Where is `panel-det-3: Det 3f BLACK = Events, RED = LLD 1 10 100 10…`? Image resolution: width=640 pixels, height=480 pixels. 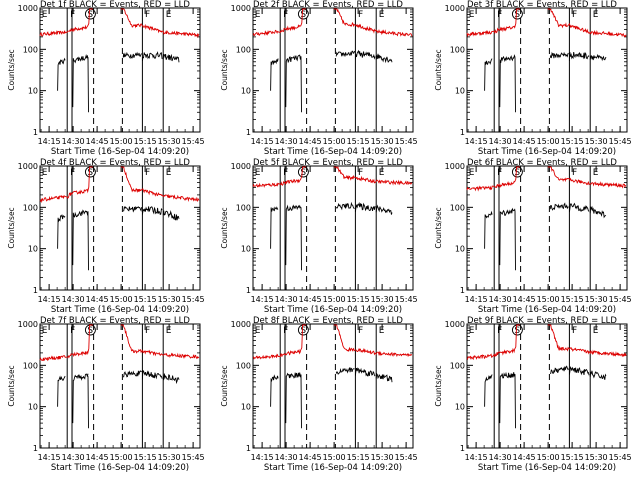 panel-det-3: Det 3f BLACK = Events, RED = LLD 1 10 100 10… is located at coordinates (533, 78).